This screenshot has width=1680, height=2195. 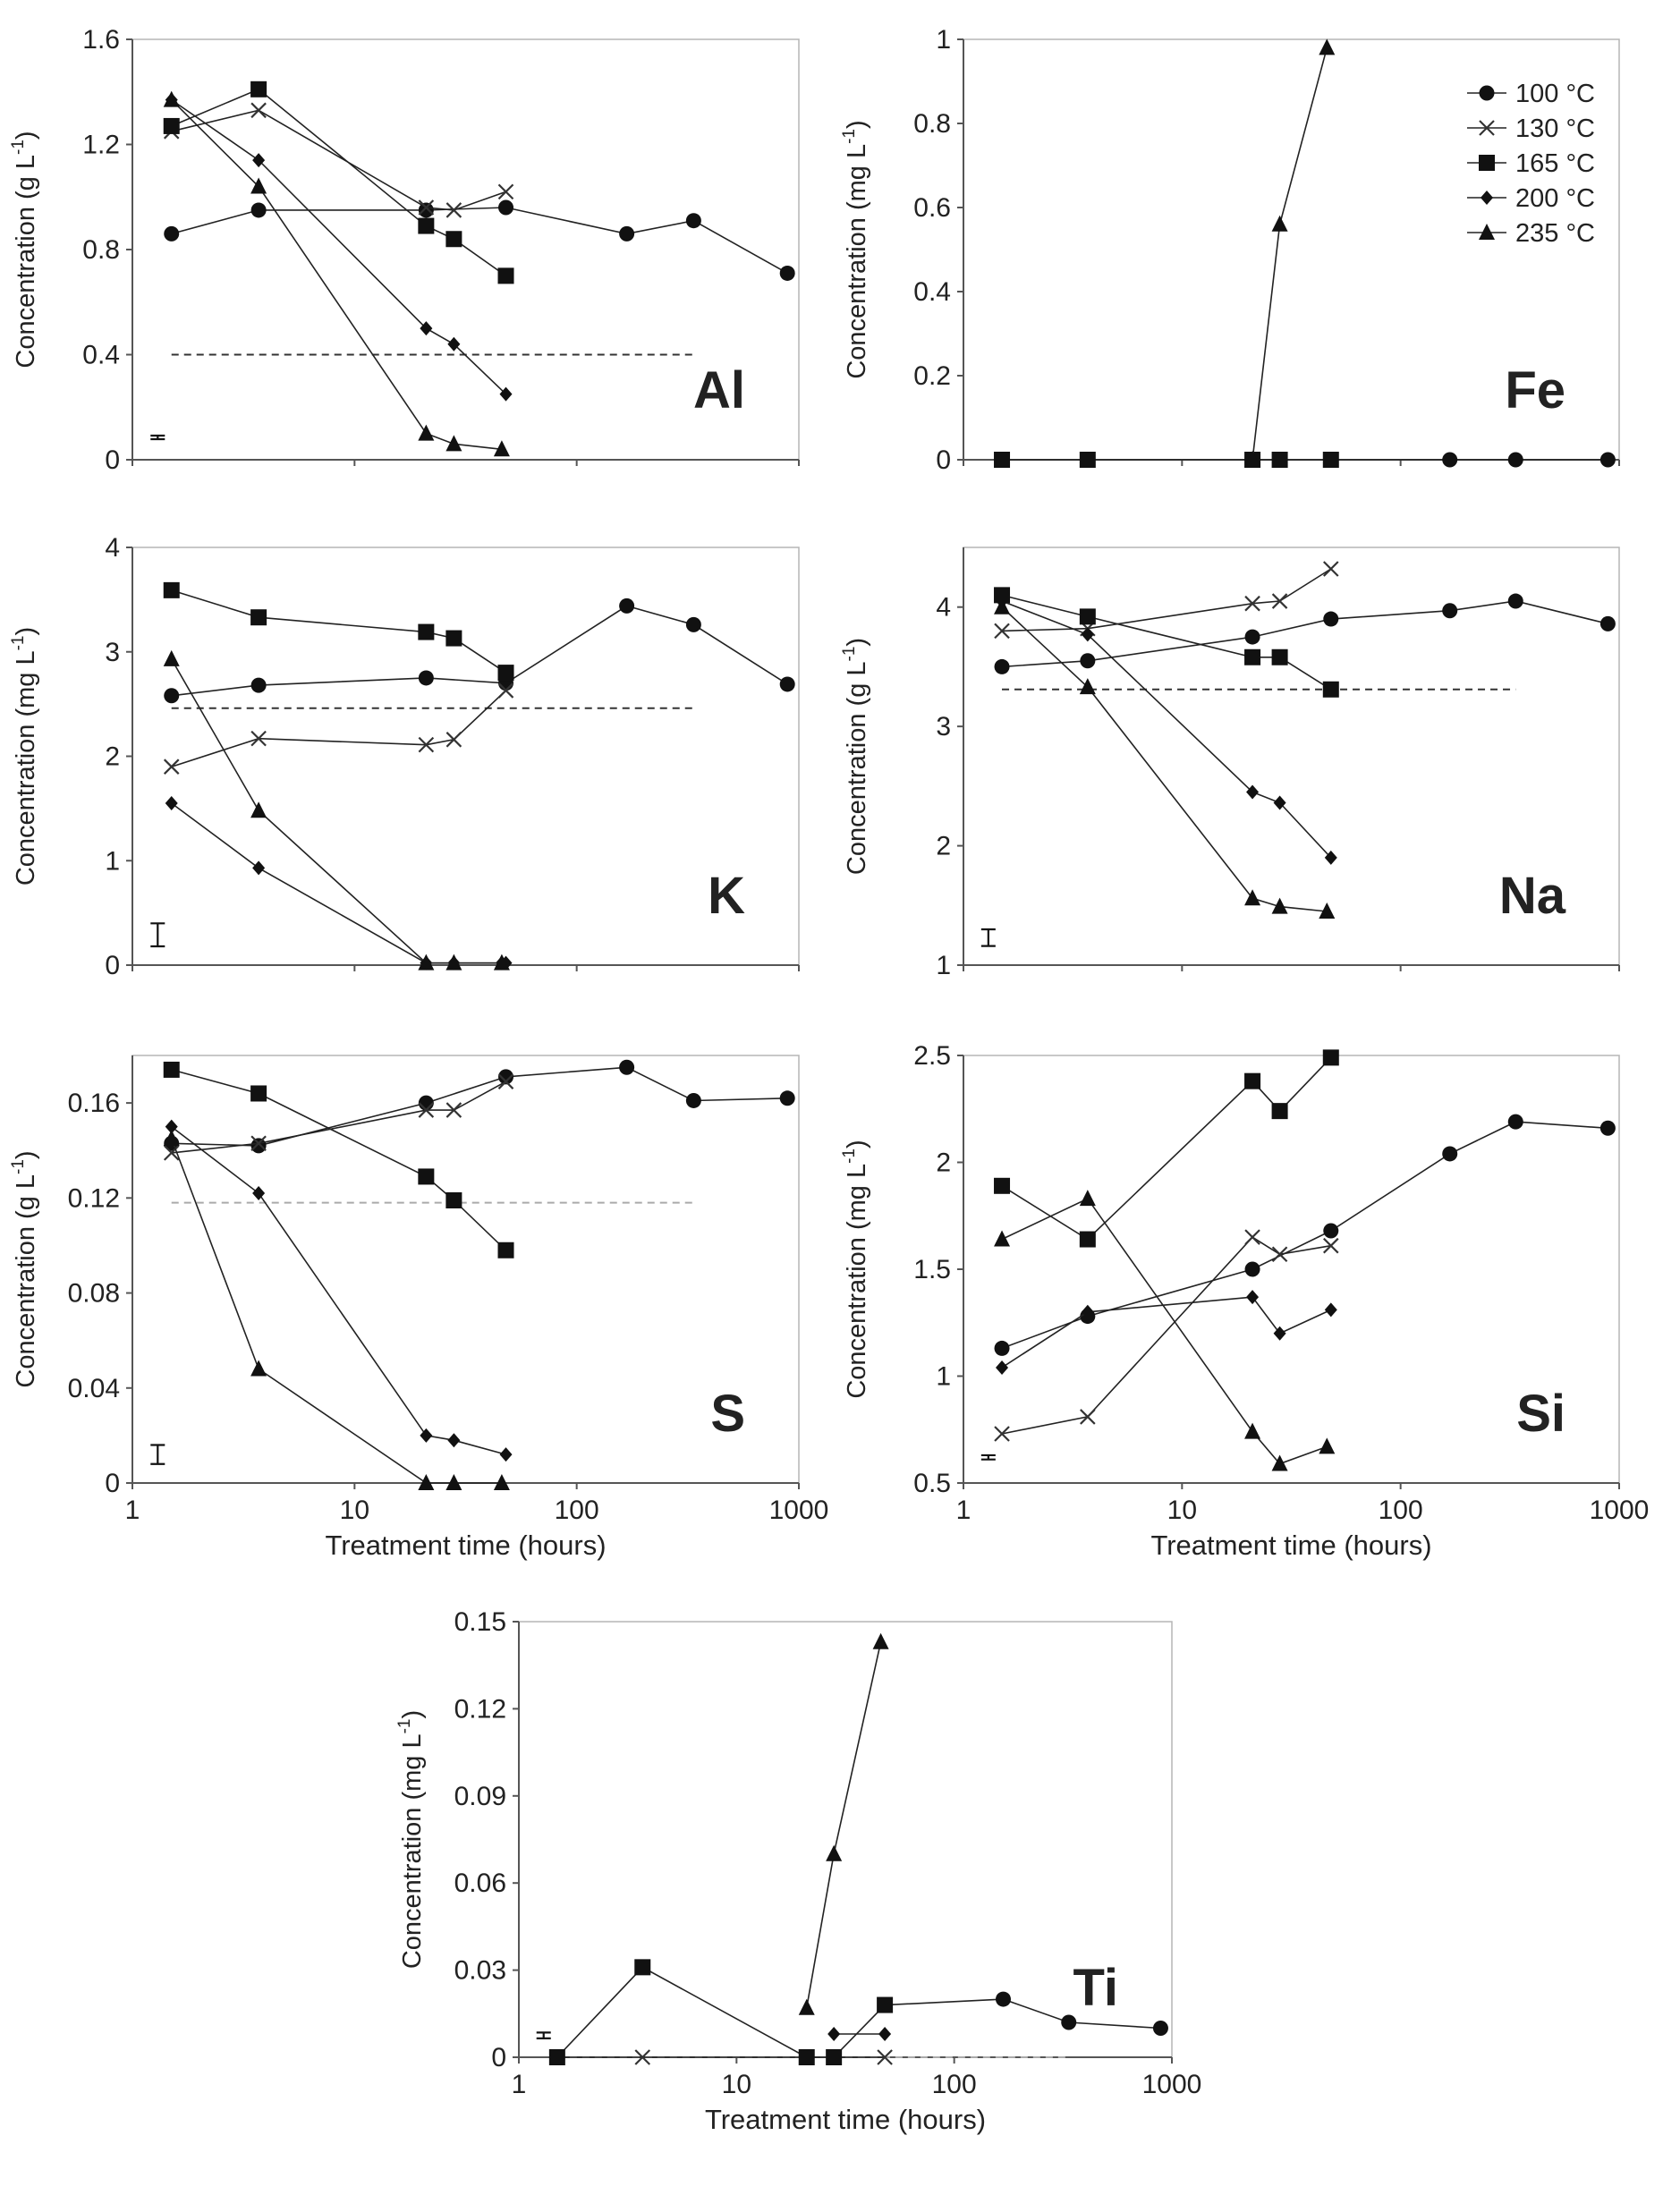 What do you see at coordinates (1182, 1511) in the screenshot?
I see `x-tick-label: 10` at bounding box center [1182, 1511].